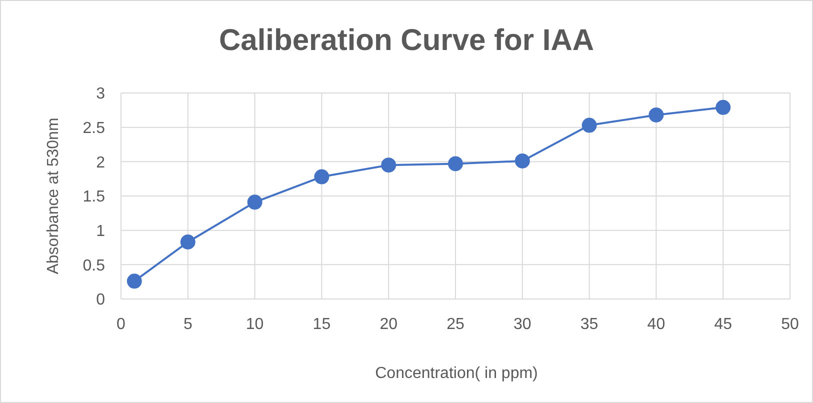 The height and width of the screenshot is (403, 813). I want to click on chart-title: Caliberation Curve for IAA, so click(406, 40).